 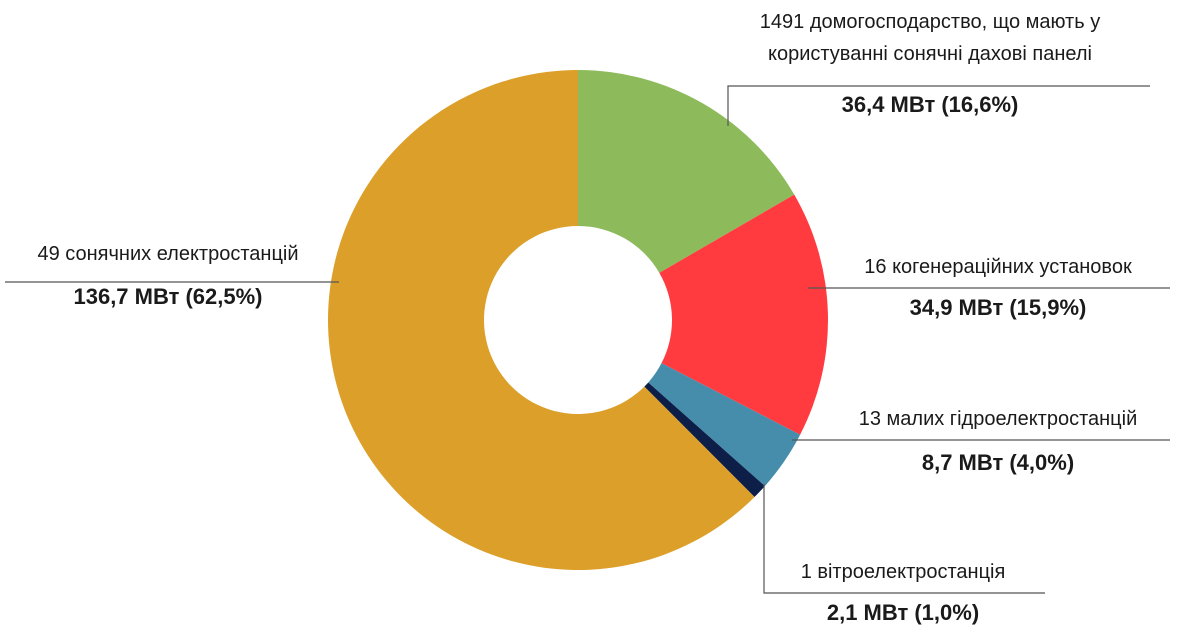 I want to click on category-label-2: 16 когенераційних установок, so click(x=998, y=267).